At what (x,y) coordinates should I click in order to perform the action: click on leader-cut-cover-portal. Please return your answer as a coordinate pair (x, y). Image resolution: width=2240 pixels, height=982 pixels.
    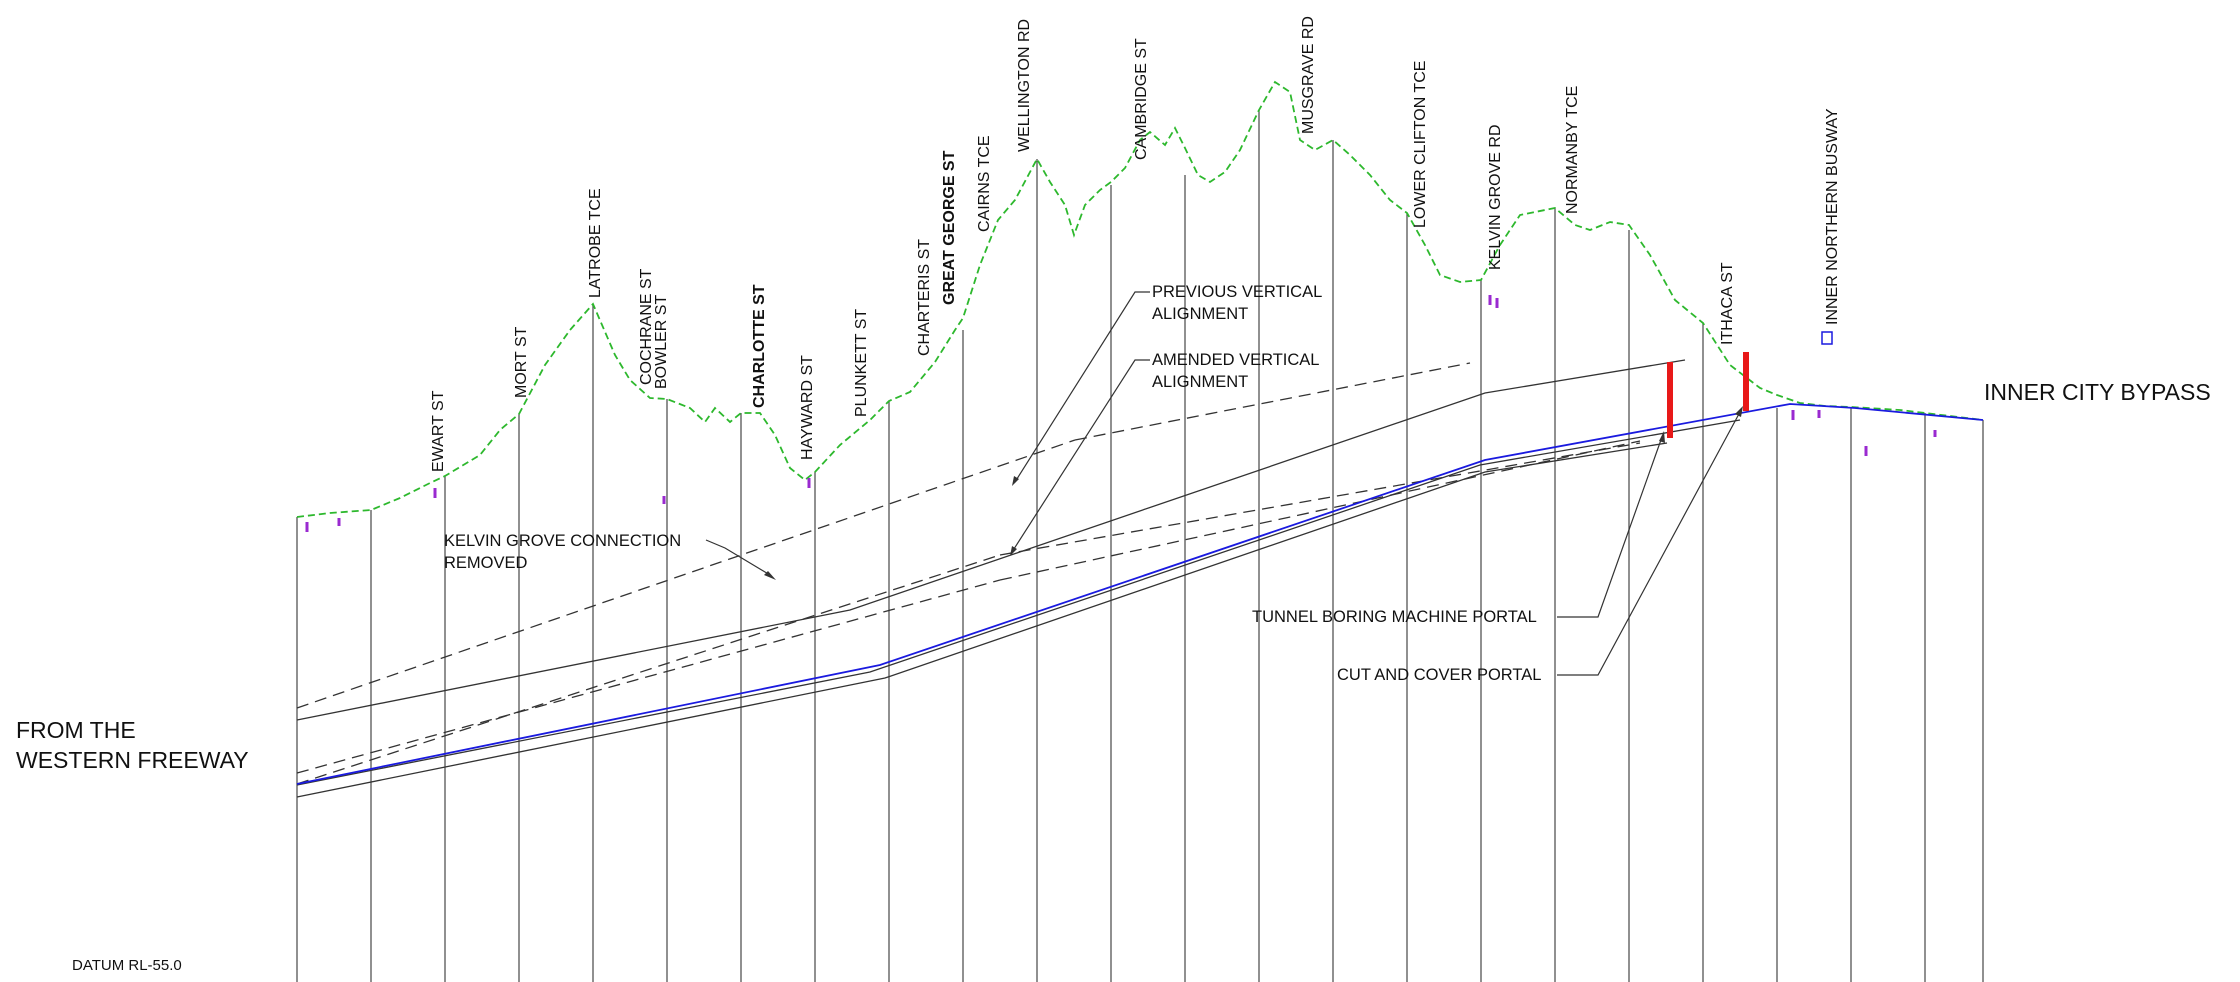
    Looking at the image, I should click on (1649, 543).